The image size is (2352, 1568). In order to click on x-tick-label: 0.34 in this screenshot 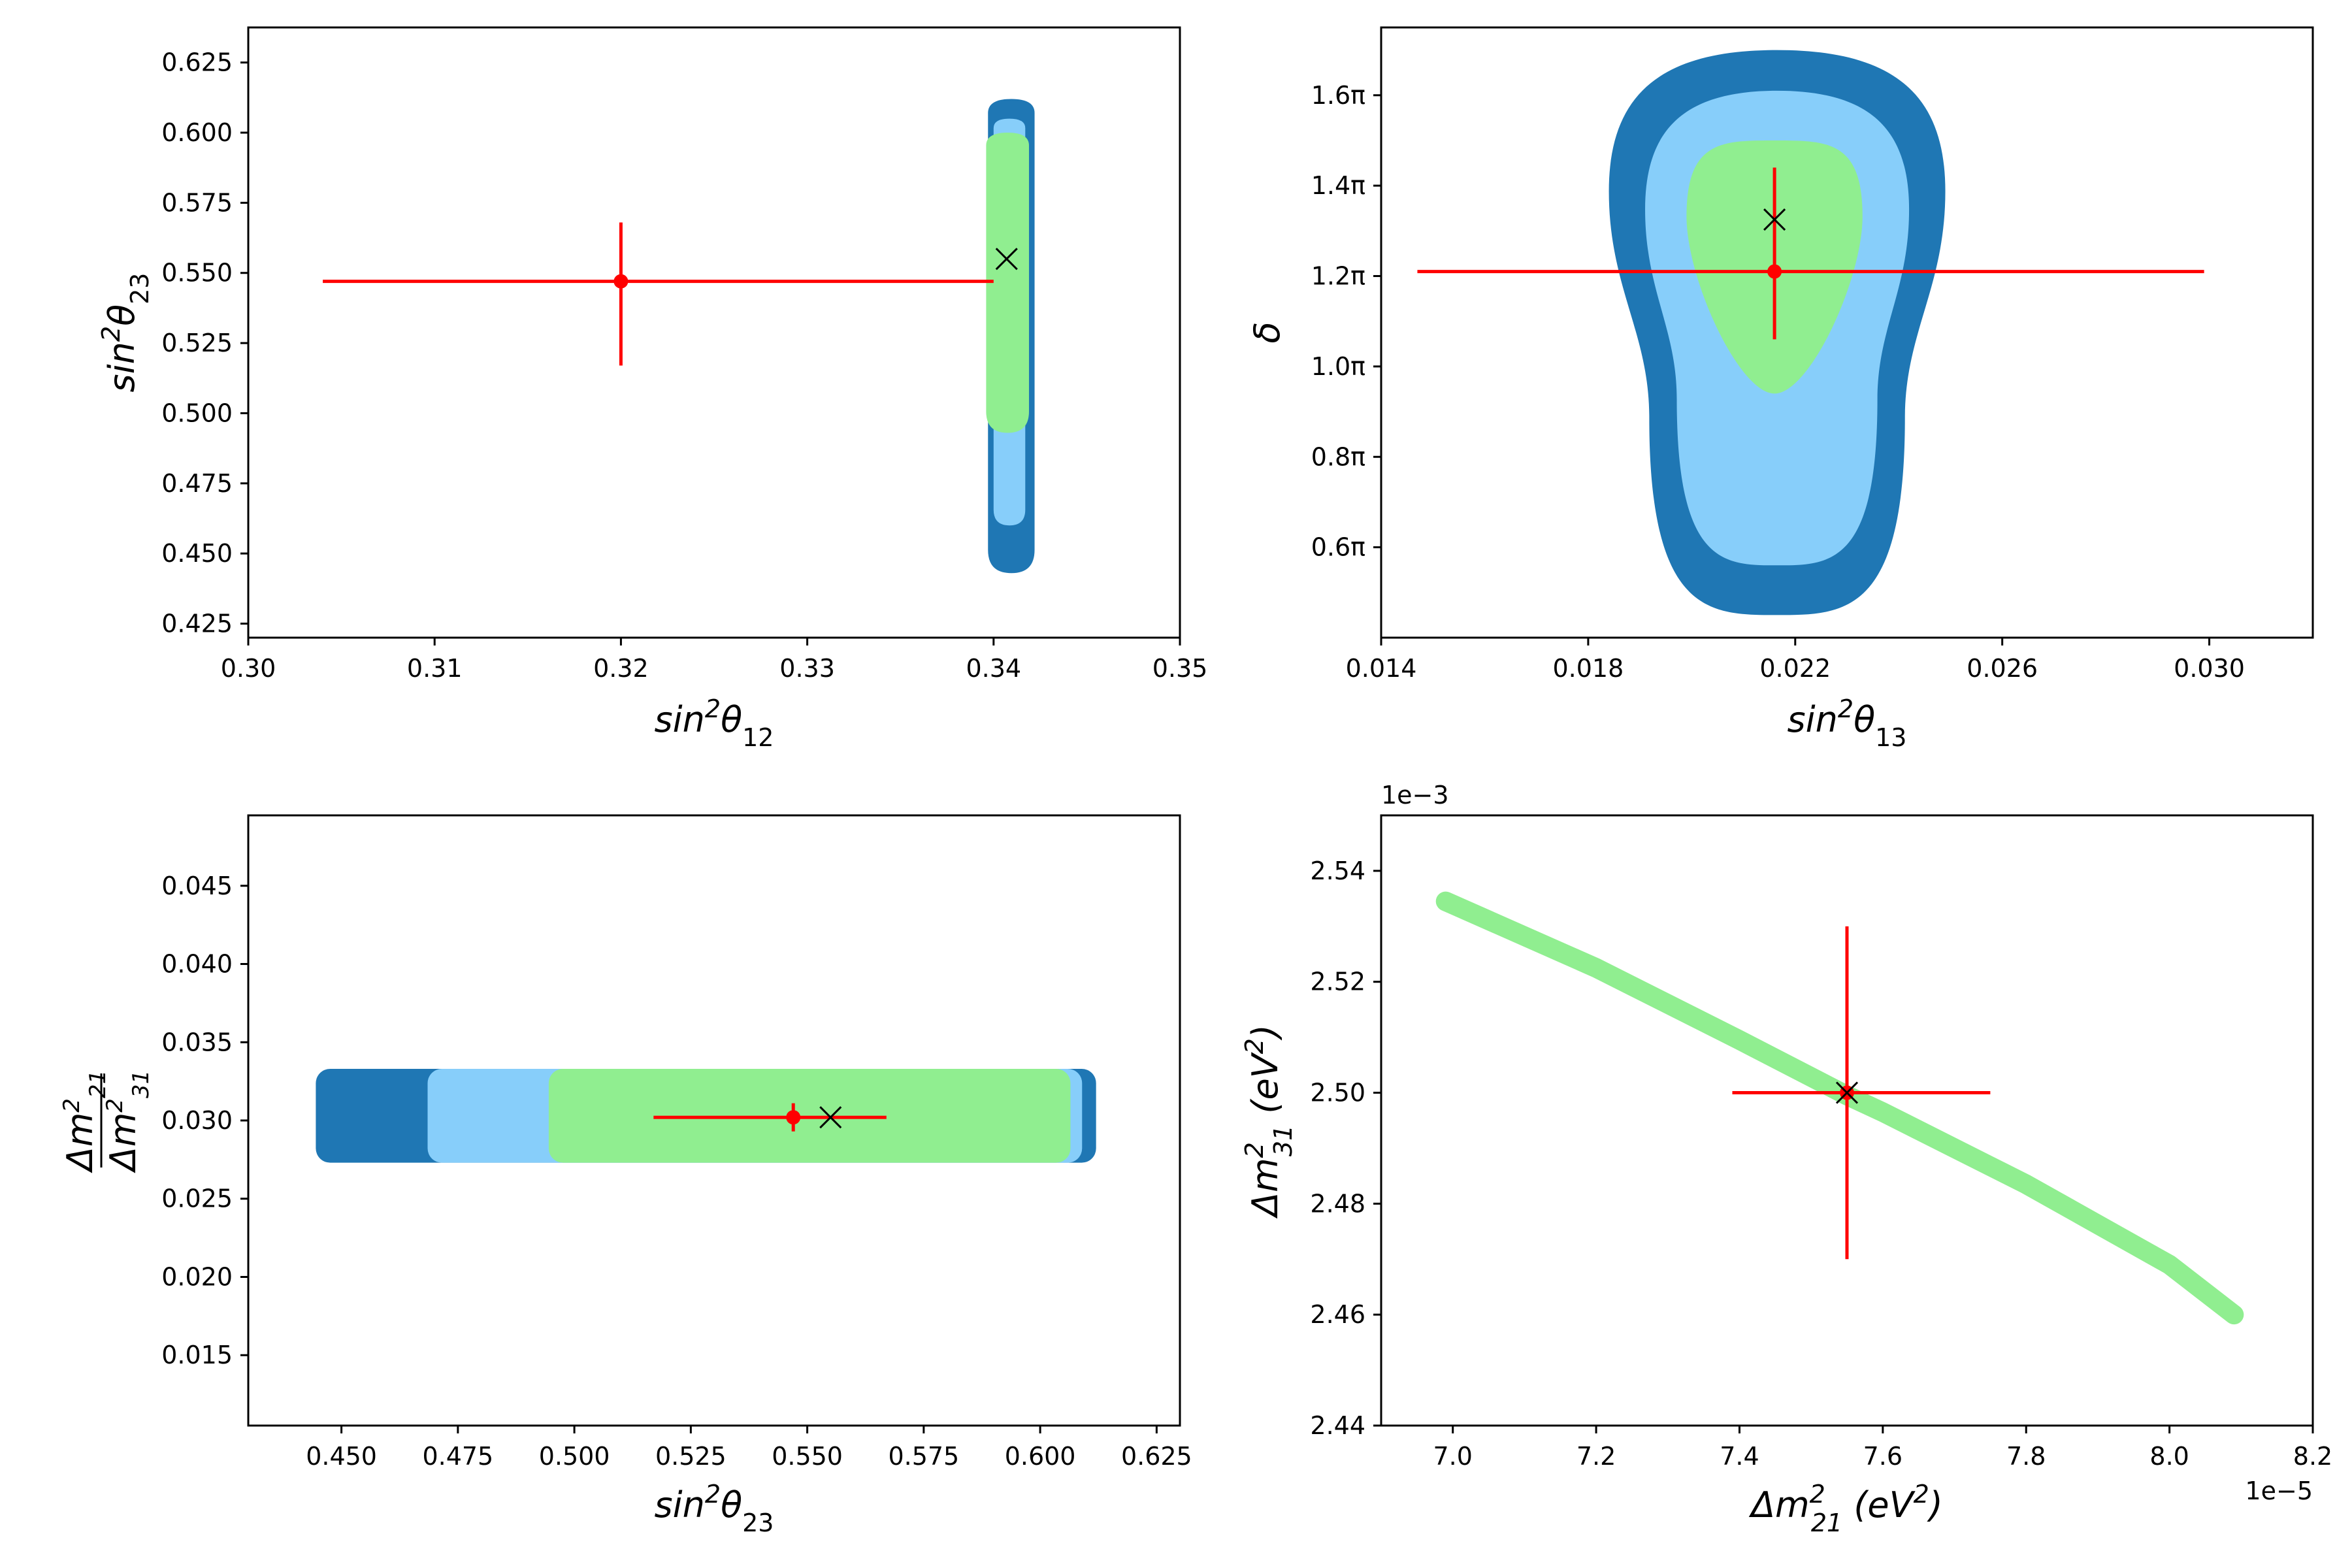, I will do `click(993, 668)`.